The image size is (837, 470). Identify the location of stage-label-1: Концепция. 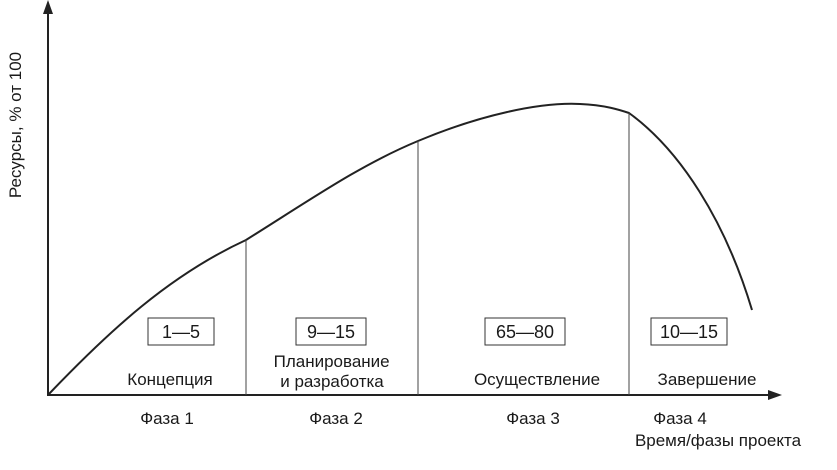
(169, 379).